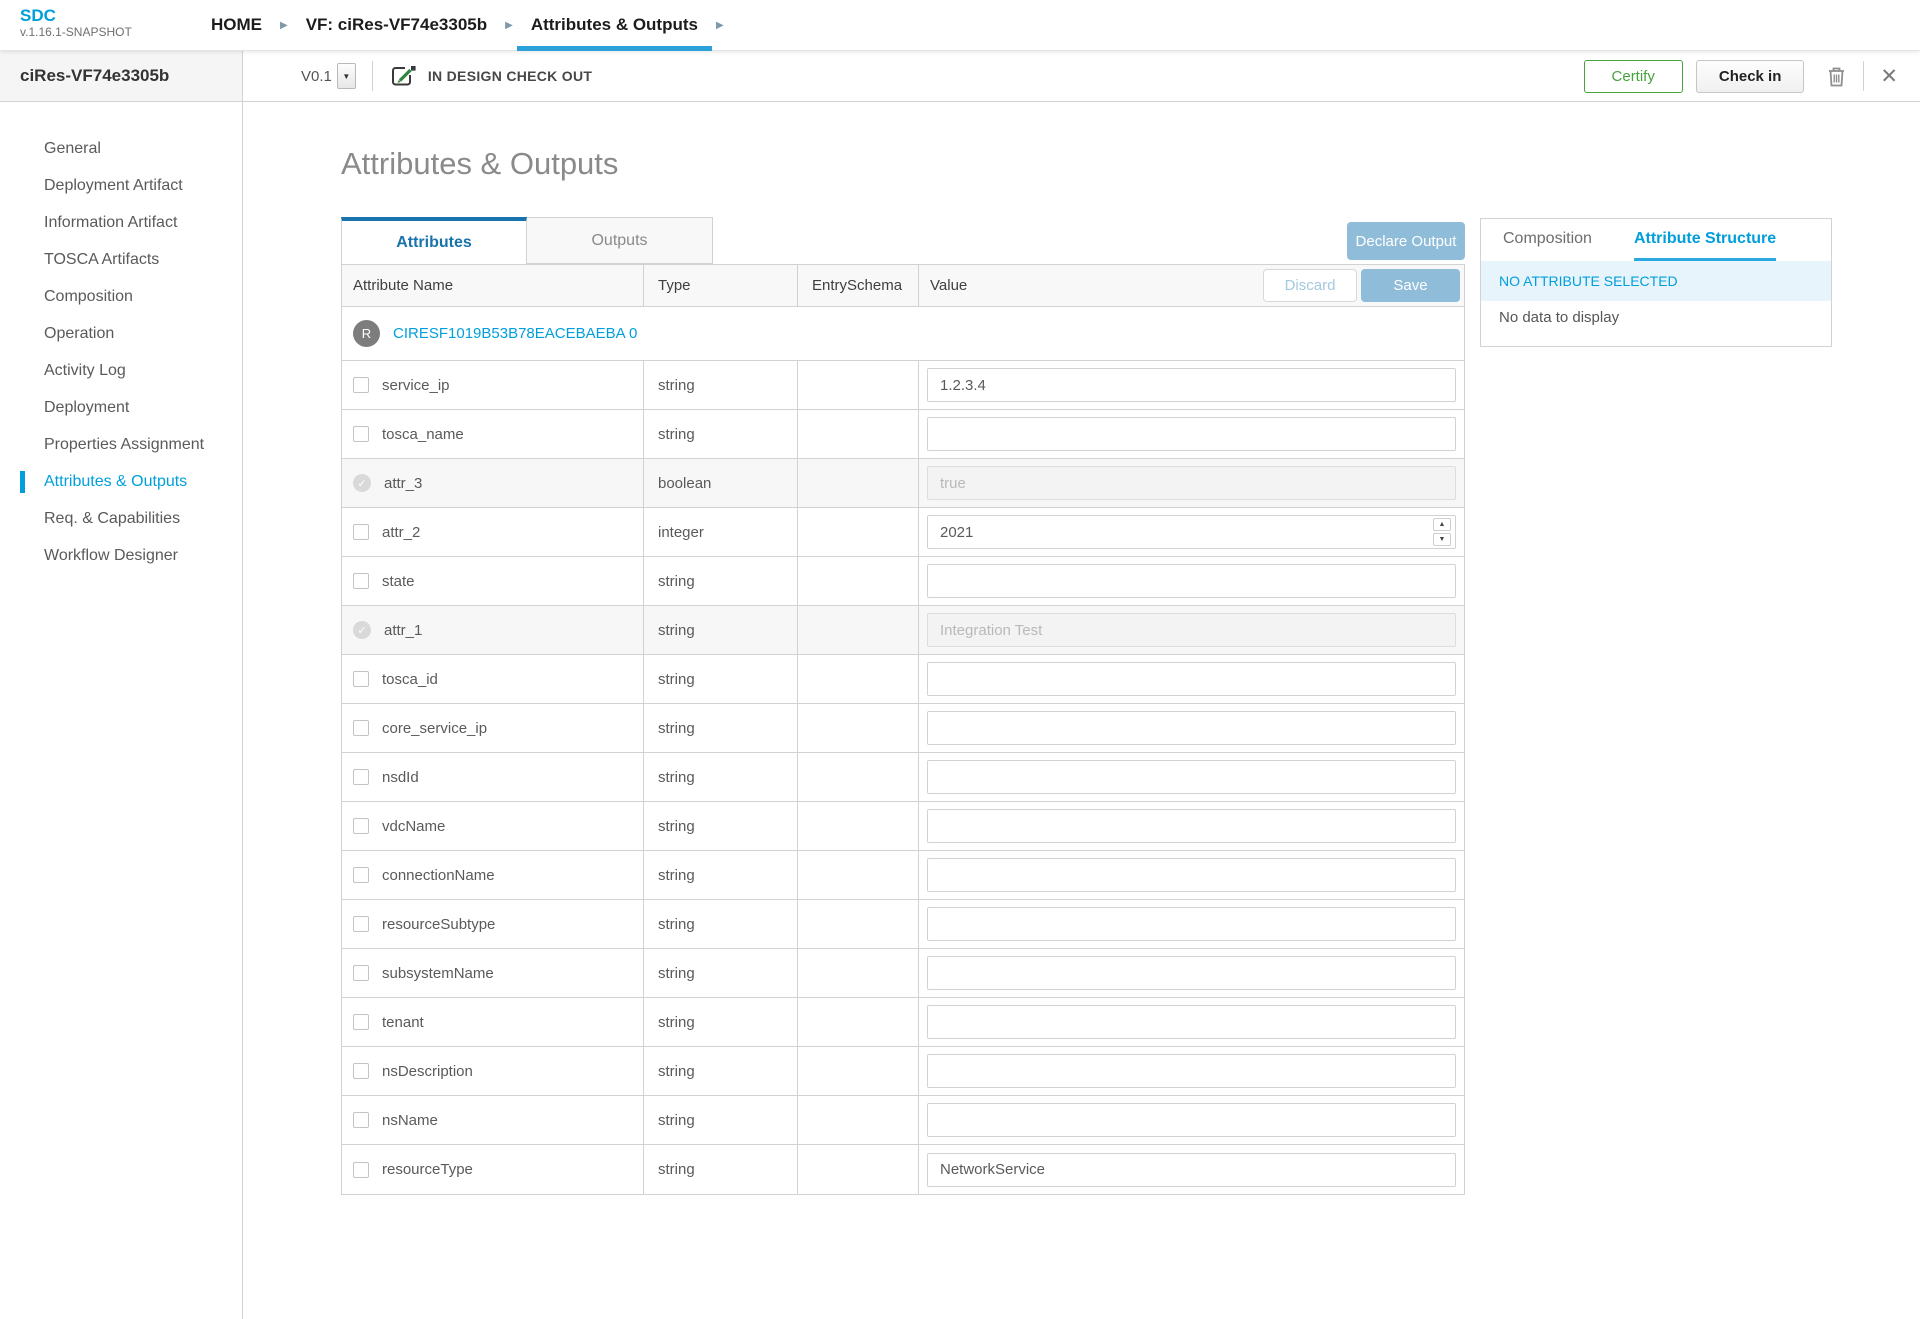  What do you see at coordinates (72, 148) in the screenshot?
I see `sidebar-item-general: General` at bounding box center [72, 148].